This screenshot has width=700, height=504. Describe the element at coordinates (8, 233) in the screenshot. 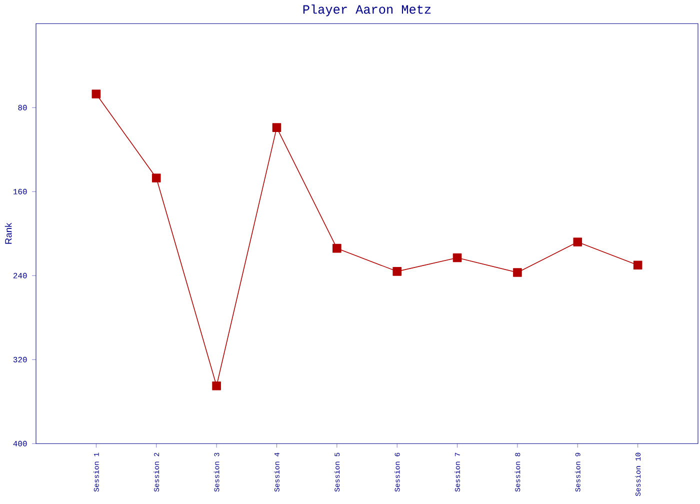

I see `y-axis-title: Rank` at that location.